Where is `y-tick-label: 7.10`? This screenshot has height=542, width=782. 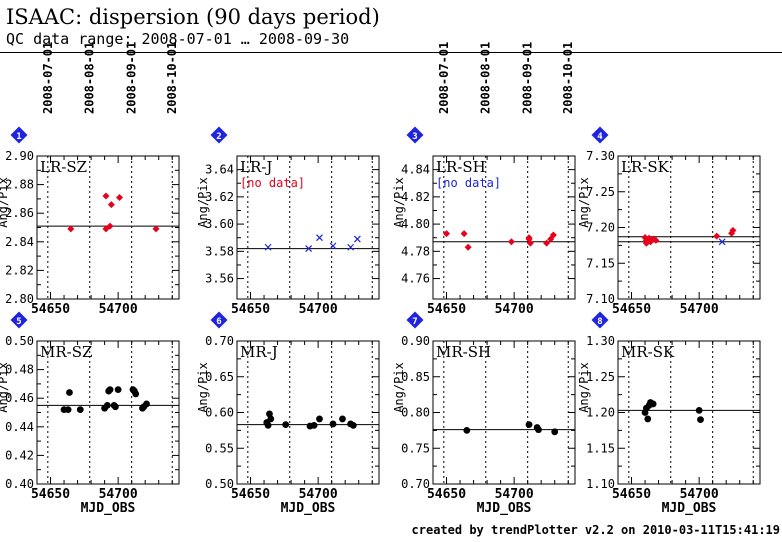 y-tick-label: 7.10 is located at coordinates (600, 299).